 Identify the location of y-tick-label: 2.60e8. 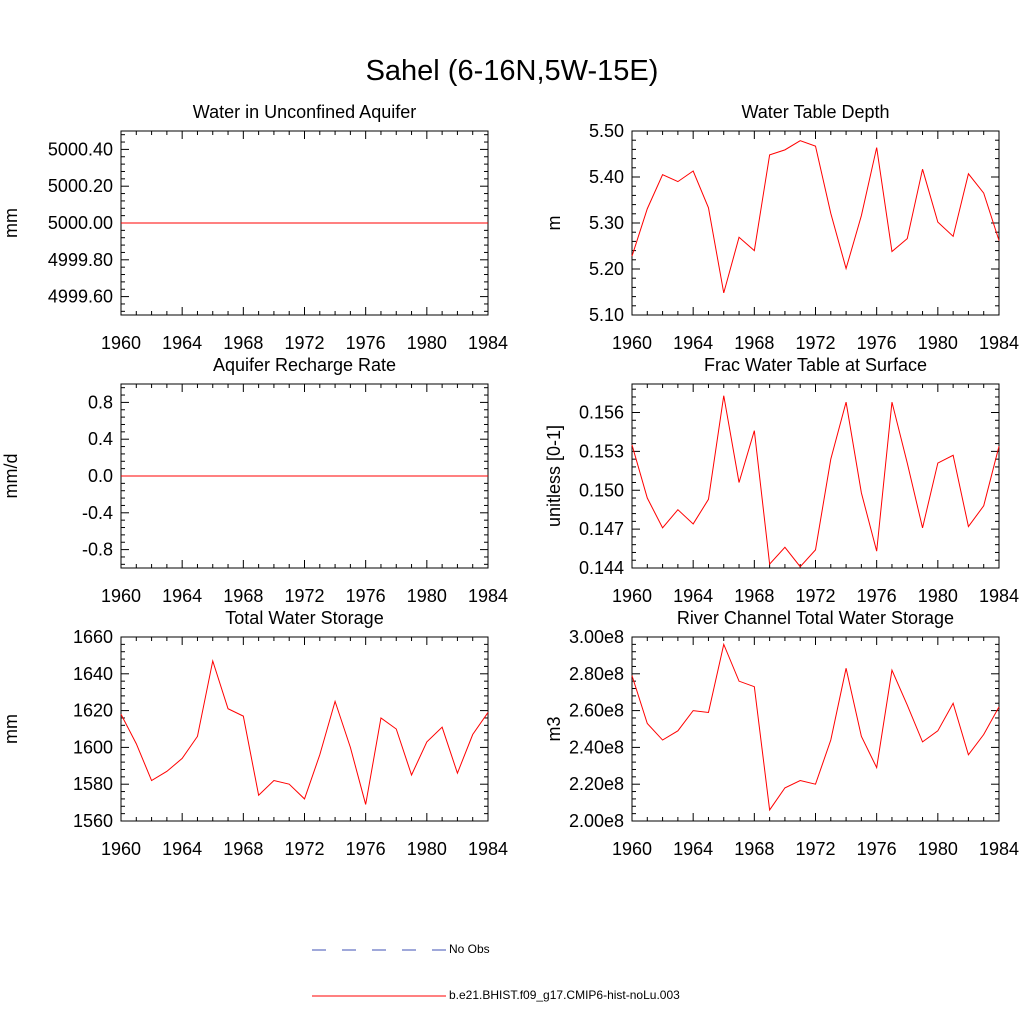
(596, 711).